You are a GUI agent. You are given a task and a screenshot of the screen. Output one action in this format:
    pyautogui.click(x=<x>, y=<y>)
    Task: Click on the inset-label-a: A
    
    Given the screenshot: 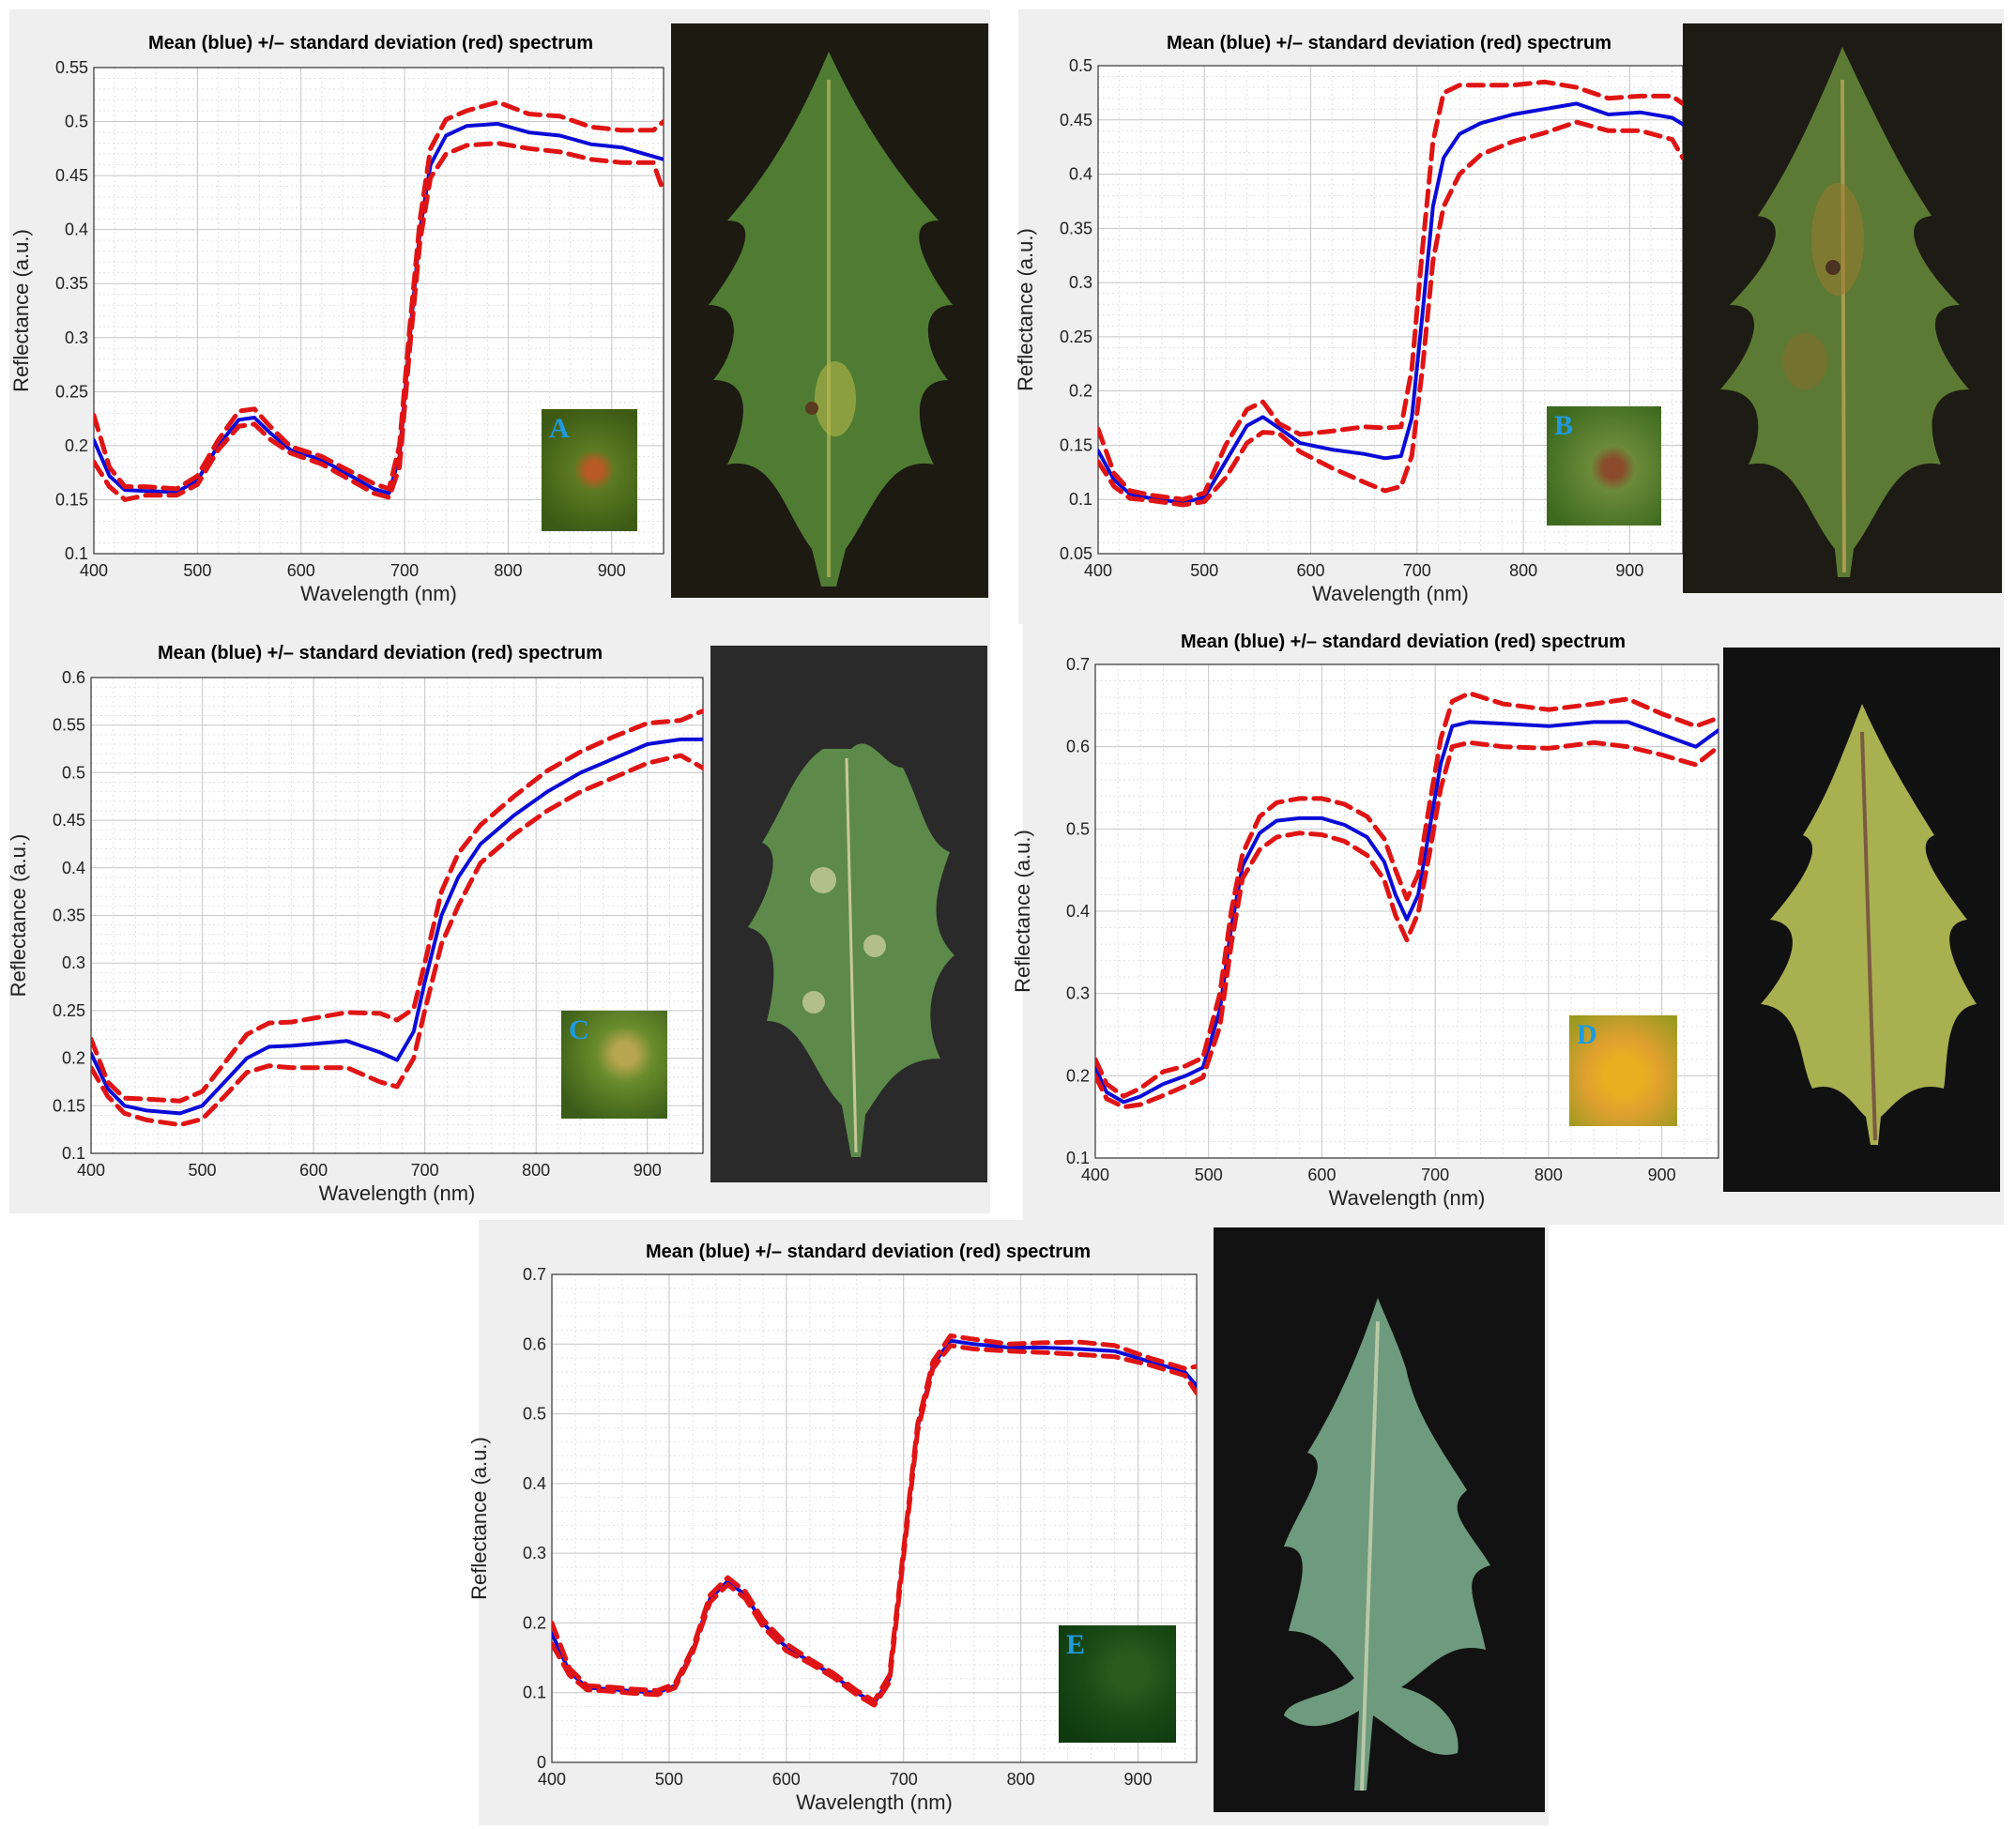 What is the action you would take?
    pyautogui.click(x=559, y=428)
    